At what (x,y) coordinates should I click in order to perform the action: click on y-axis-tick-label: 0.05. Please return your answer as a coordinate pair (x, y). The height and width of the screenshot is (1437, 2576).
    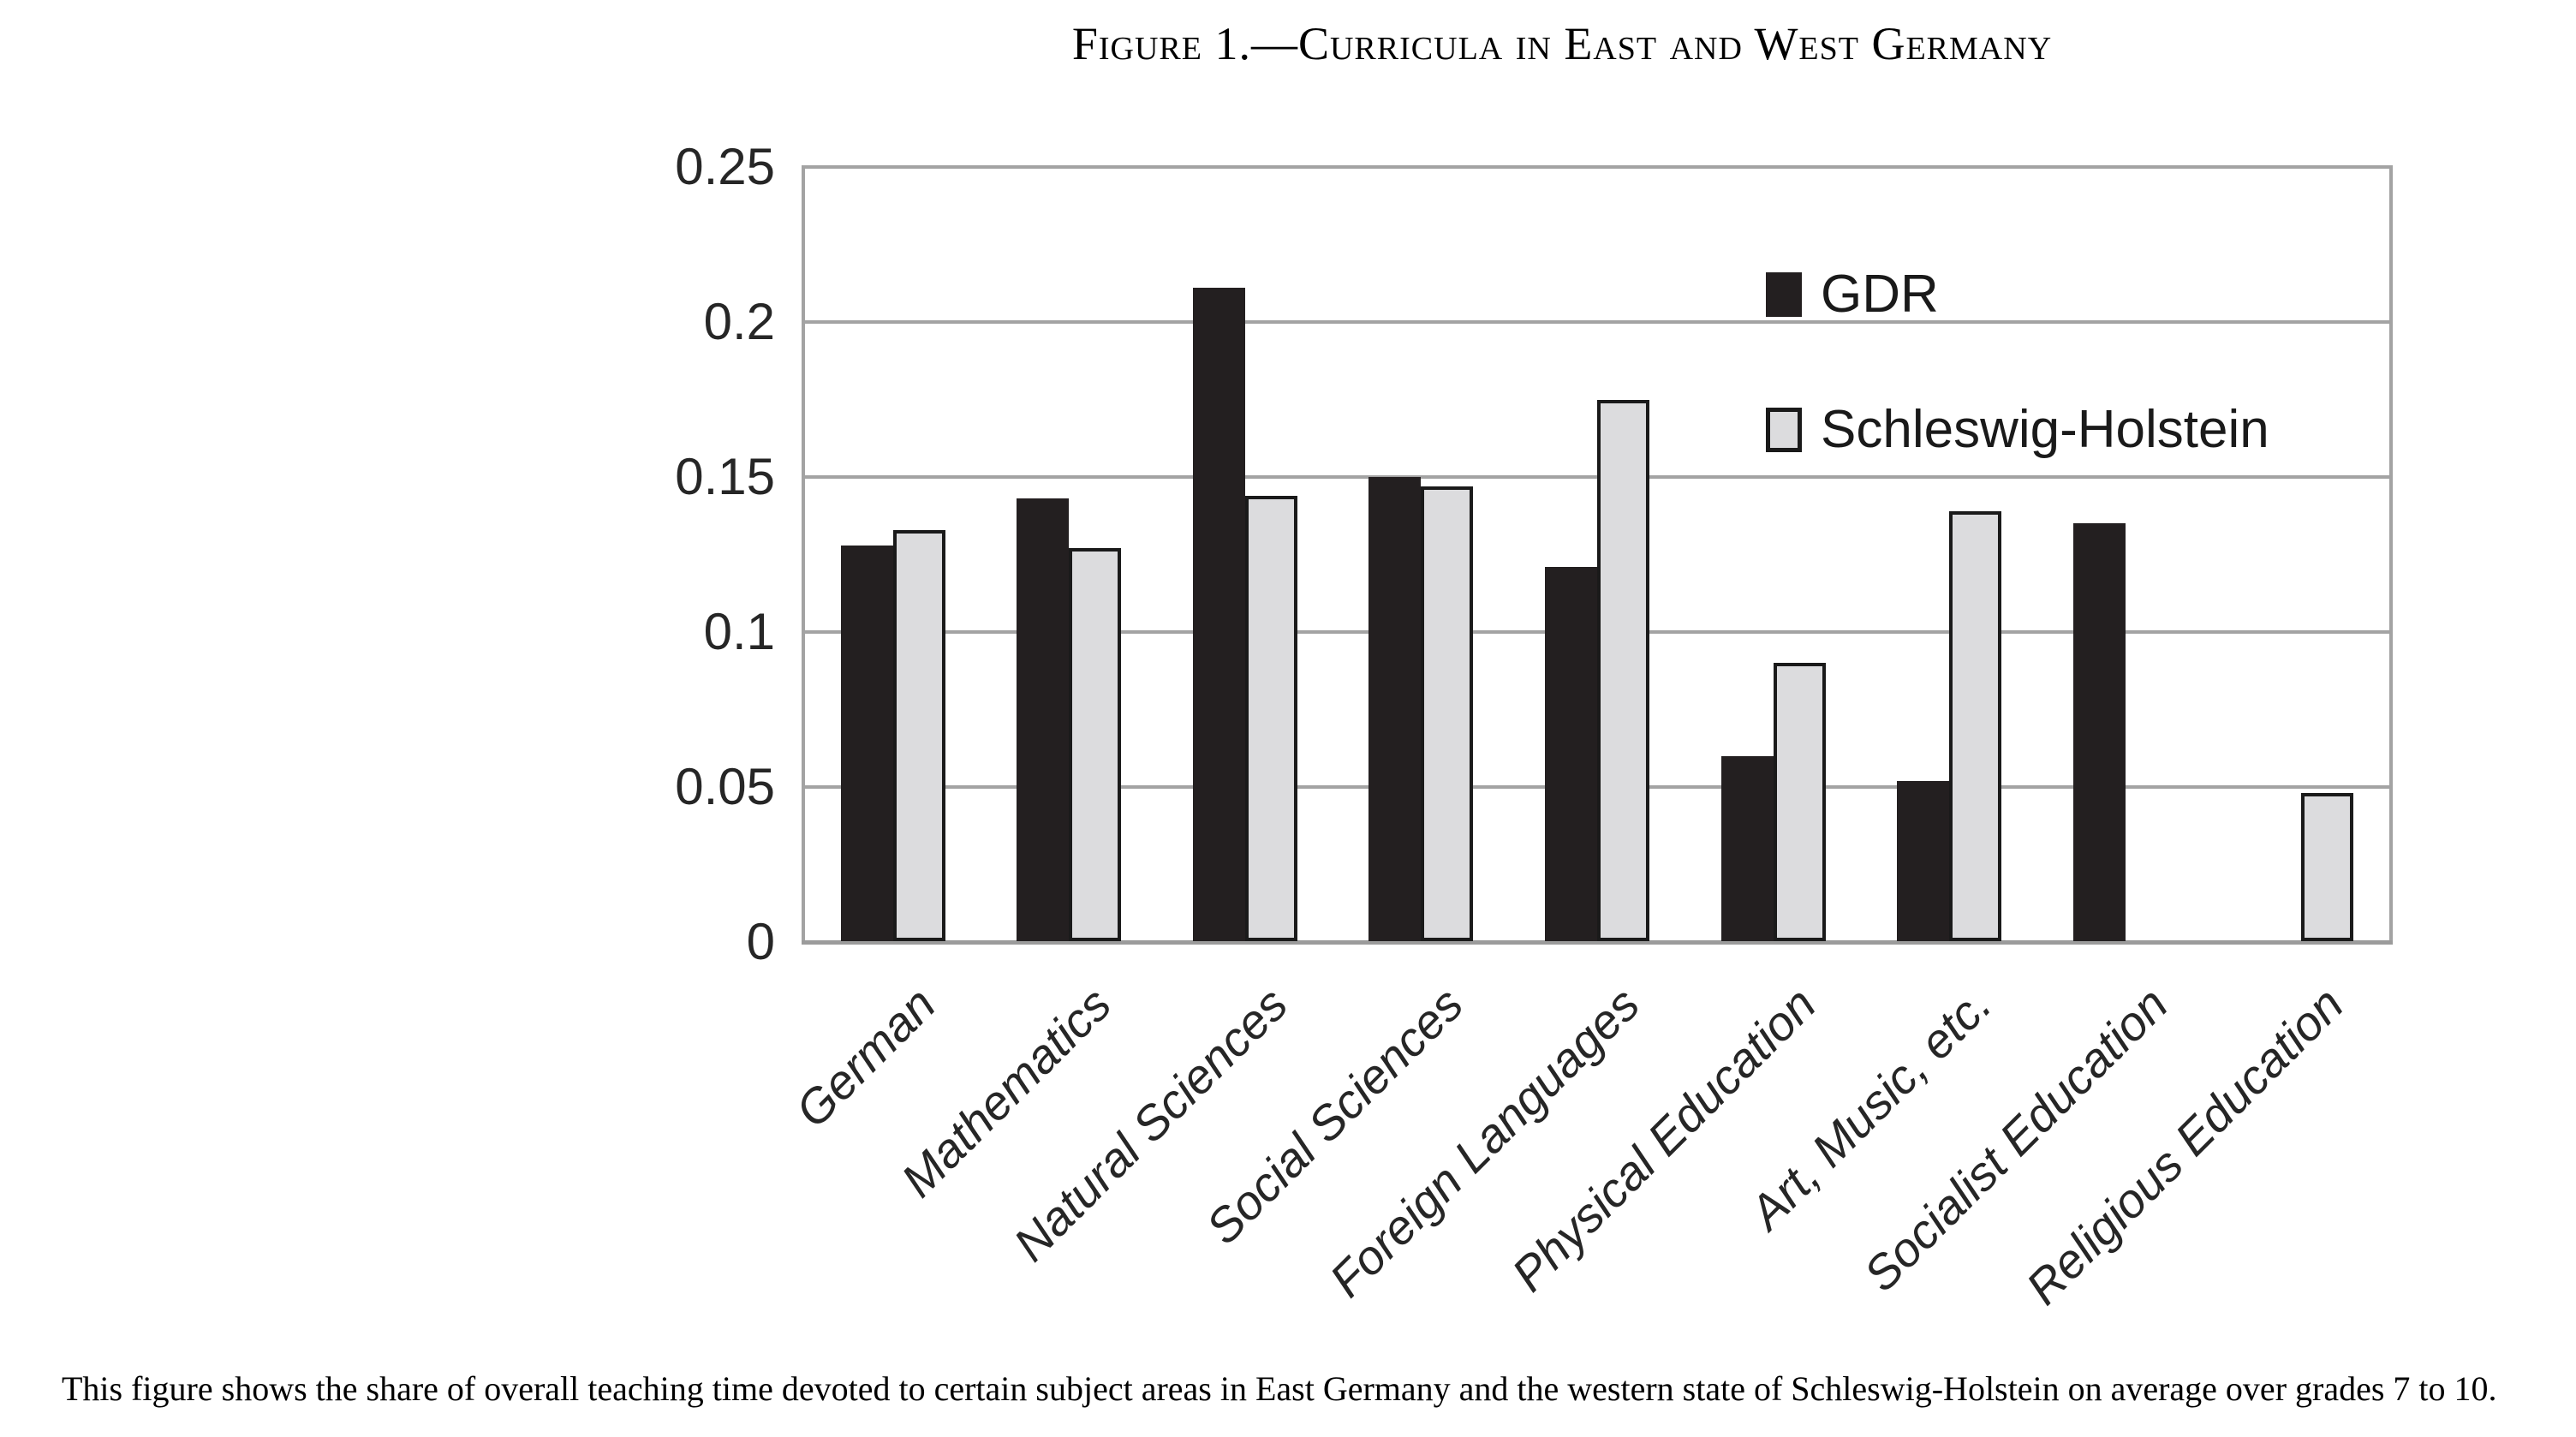
    Looking at the image, I should click on (725, 786).